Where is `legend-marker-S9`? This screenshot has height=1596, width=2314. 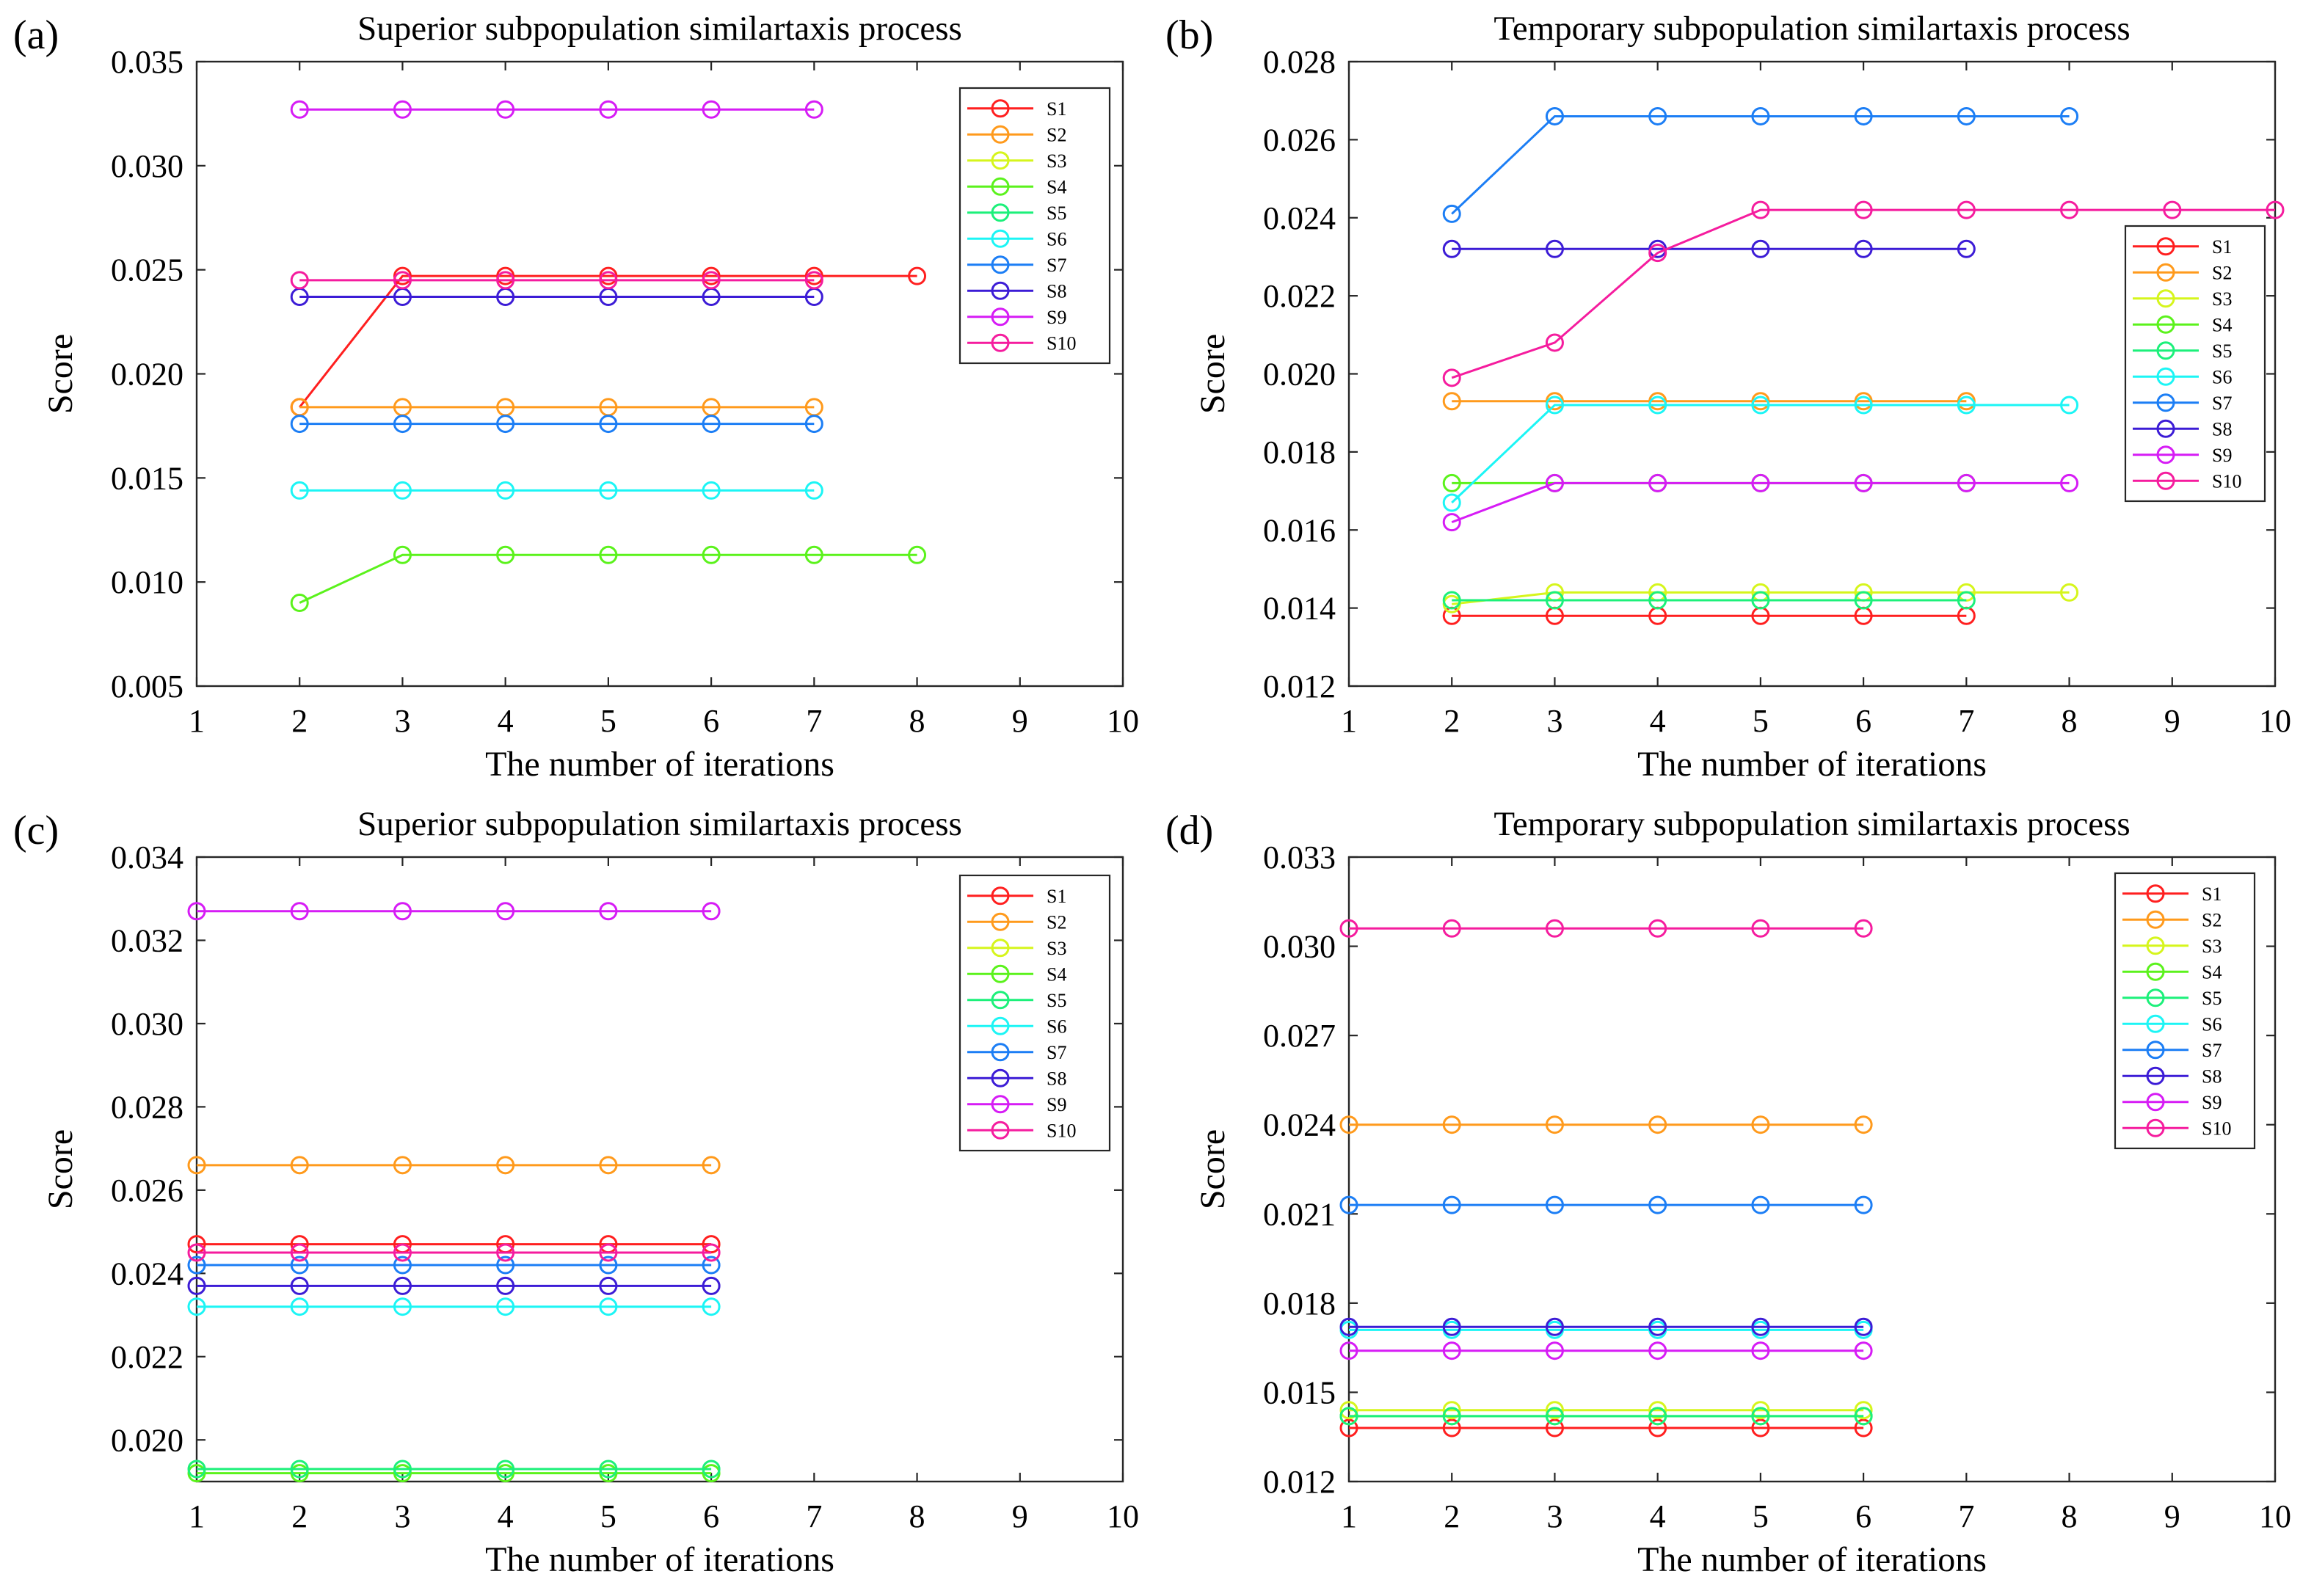
legend-marker-S9 is located at coordinates (2155, 1102).